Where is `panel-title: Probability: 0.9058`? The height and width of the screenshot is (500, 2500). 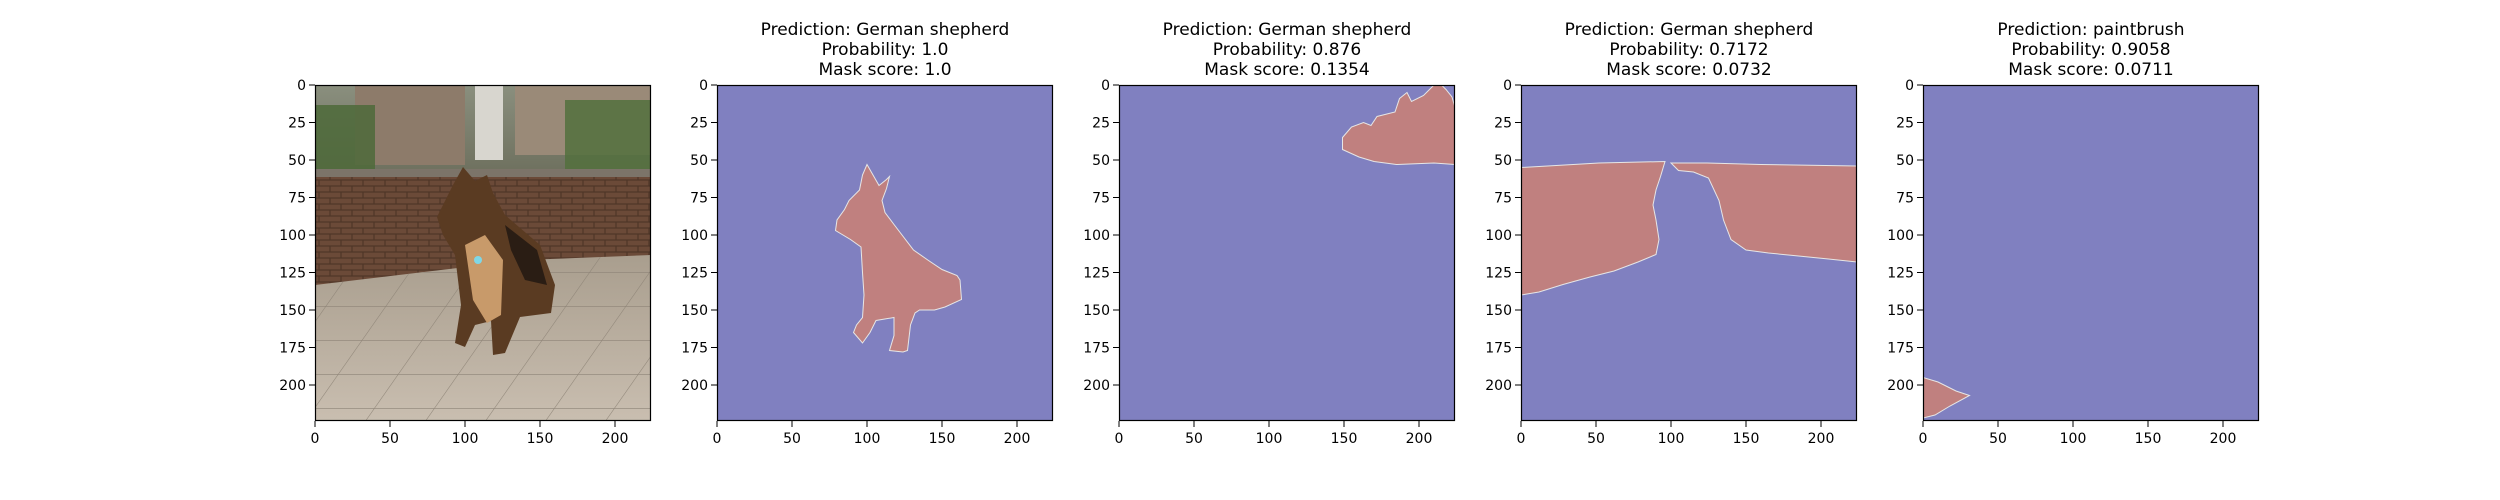 panel-title: Probability: 0.9058 is located at coordinates (2090, 50).